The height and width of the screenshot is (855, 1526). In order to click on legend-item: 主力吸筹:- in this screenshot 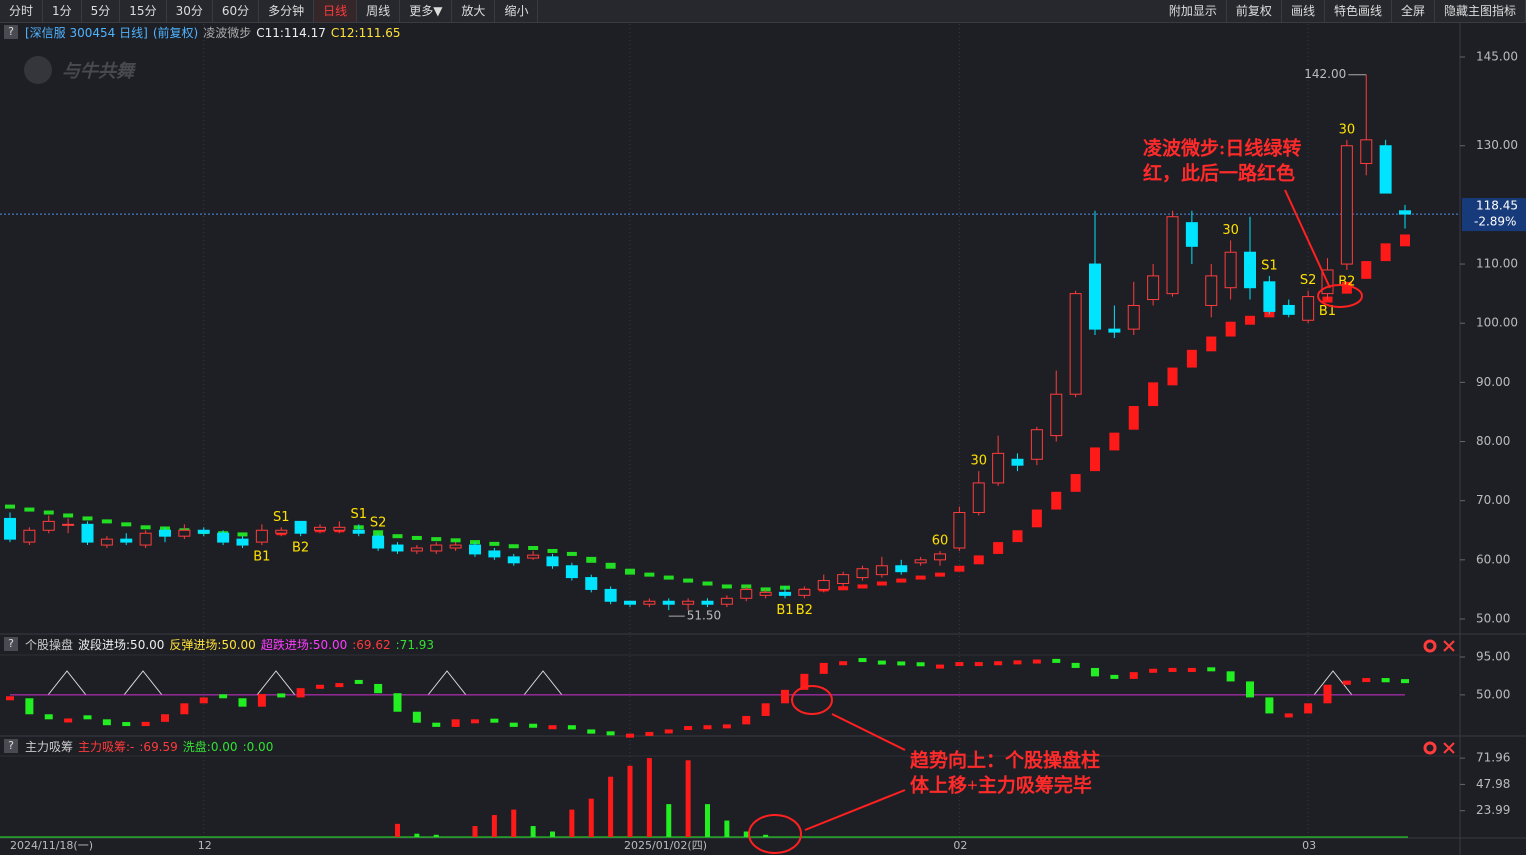, I will do `click(106, 747)`.